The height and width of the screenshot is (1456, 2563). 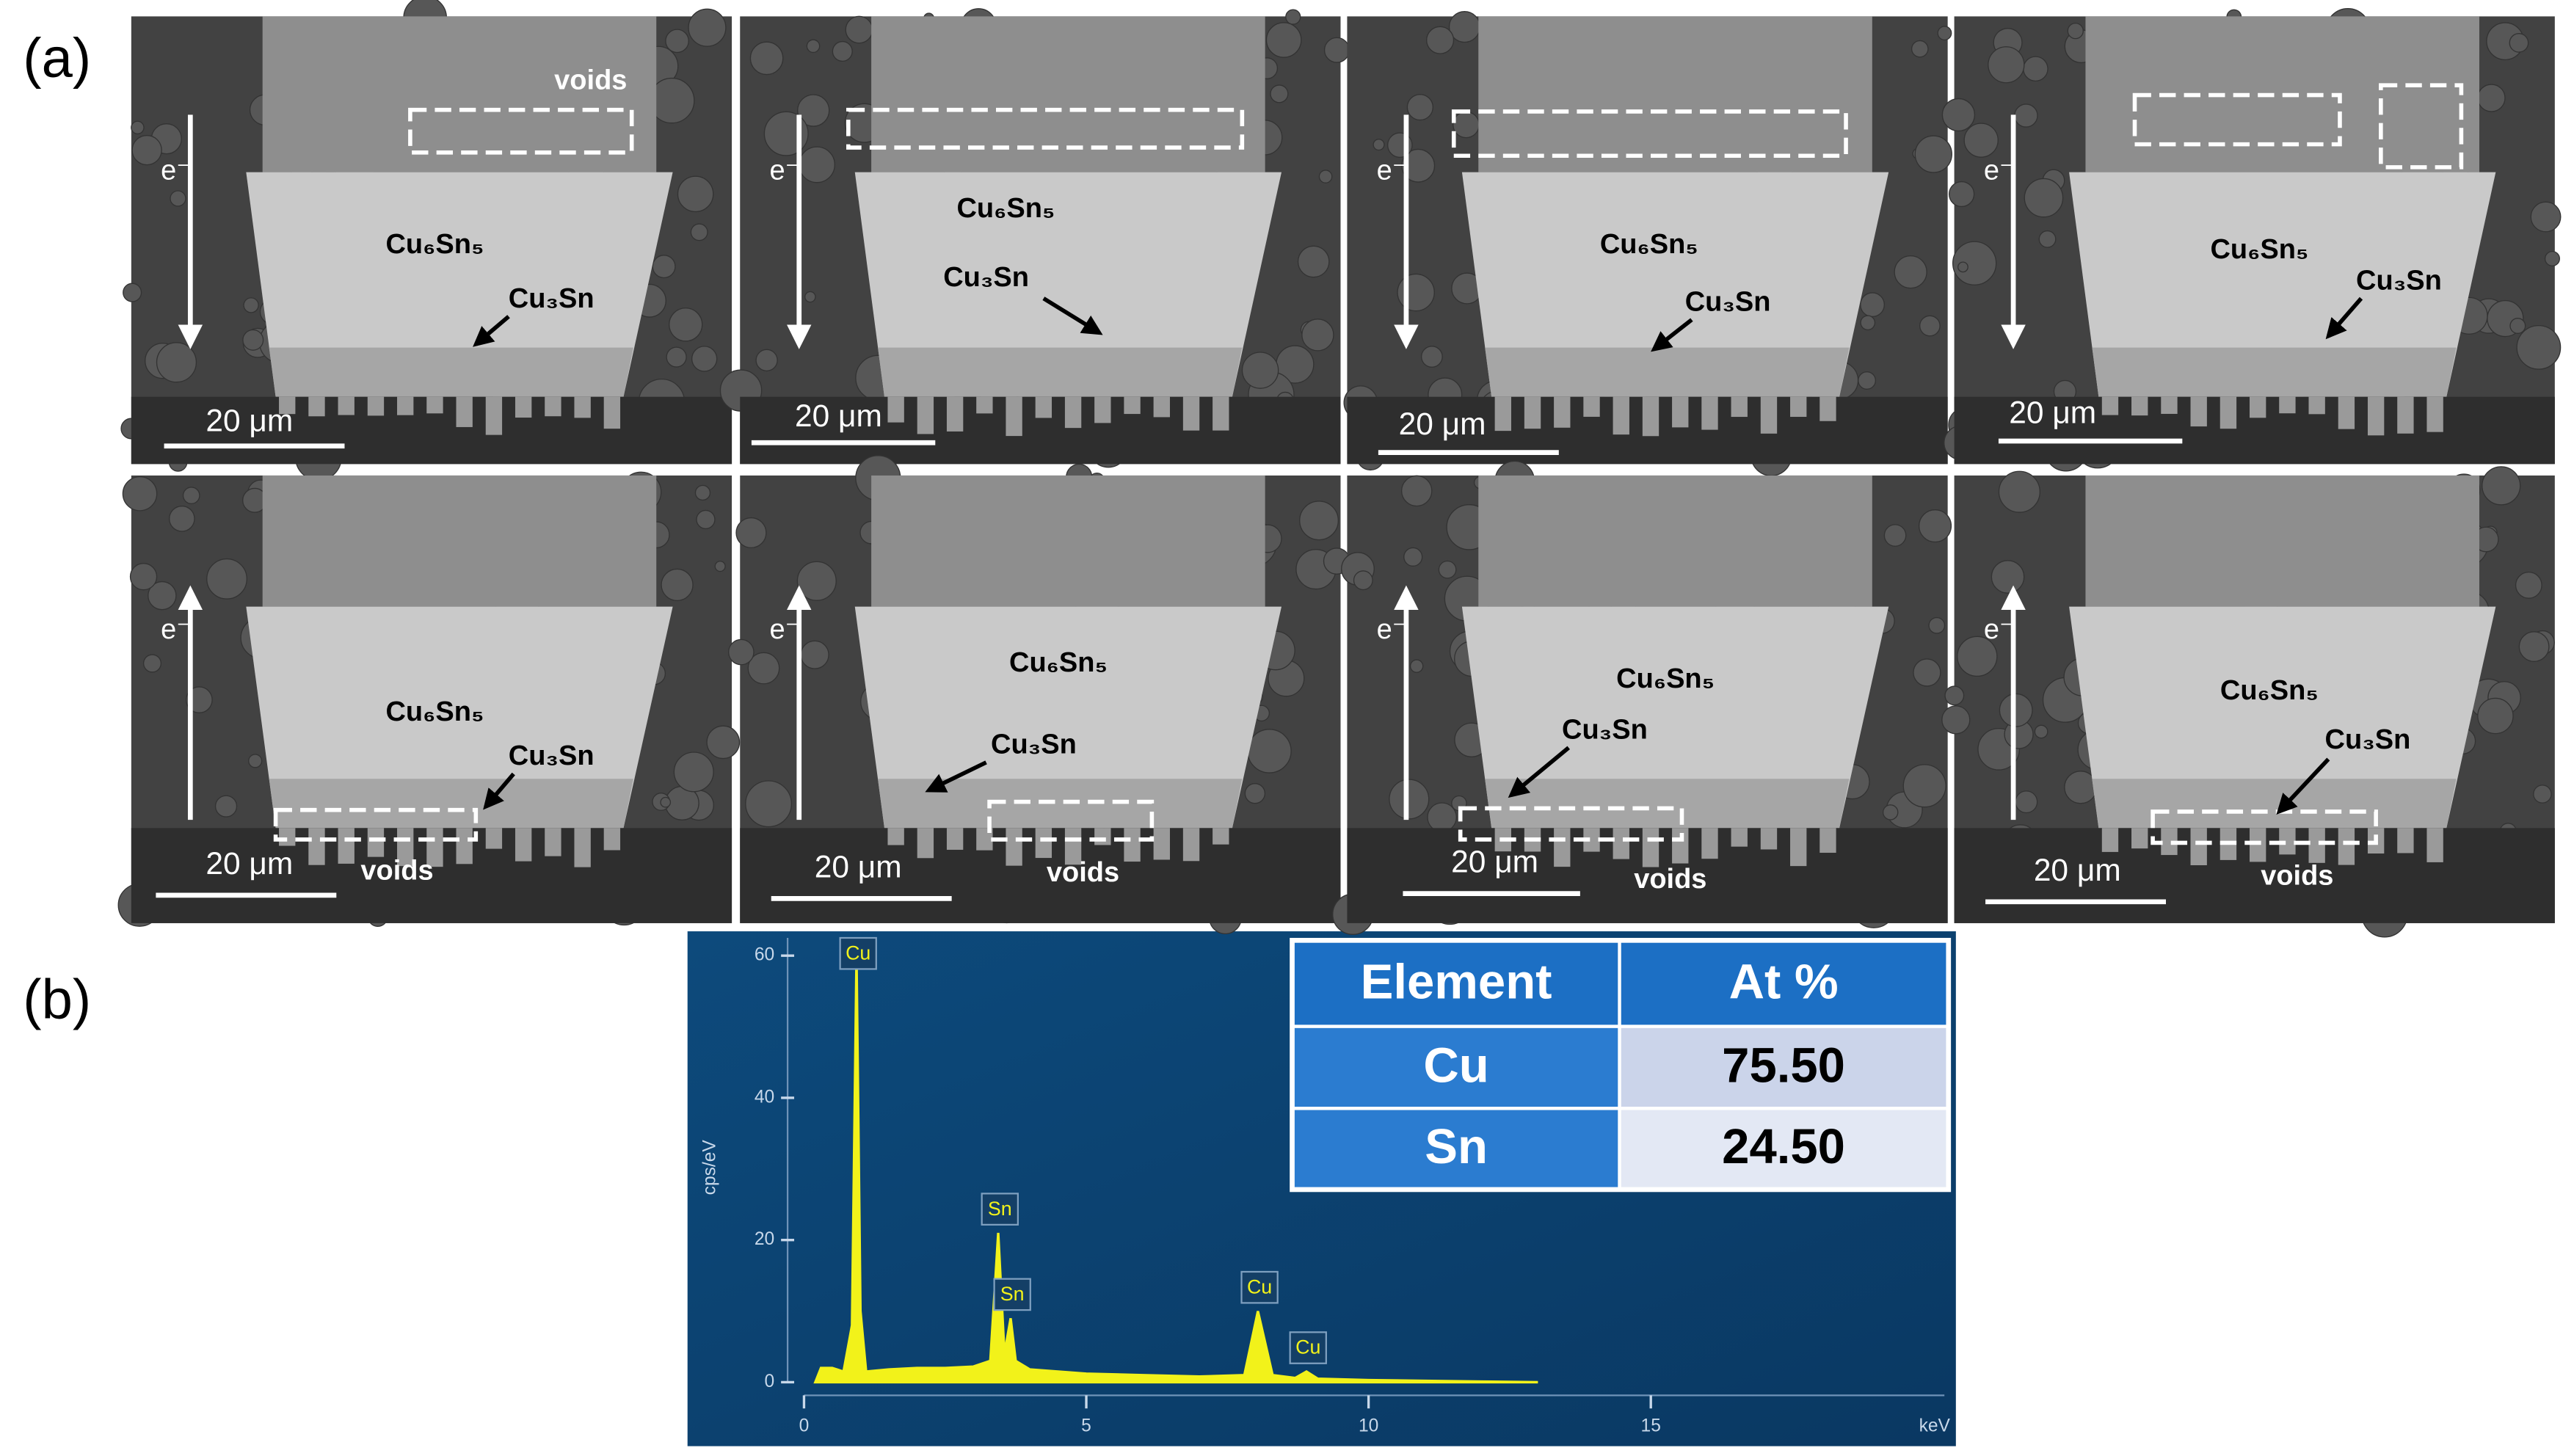 What do you see at coordinates (57, 59) in the screenshot?
I see `panel-label: (a)` at bounding box center [57, 59].